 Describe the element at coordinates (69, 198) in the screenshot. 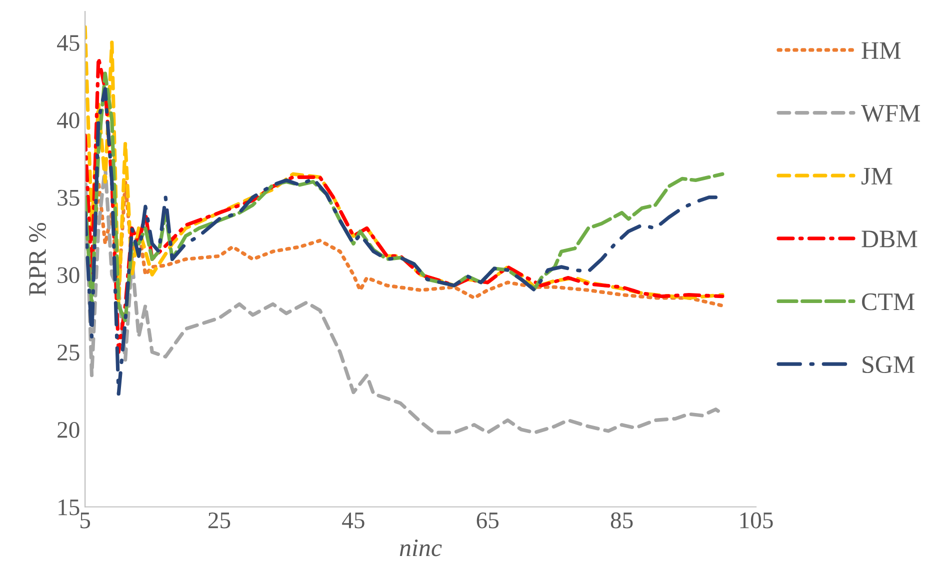

I see `y-tick-label: 35` at that location.